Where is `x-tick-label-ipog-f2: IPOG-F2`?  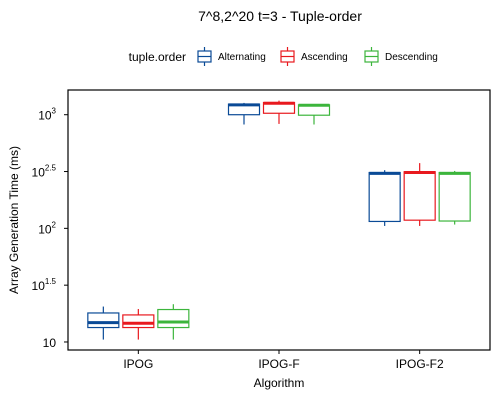 x-tick-label-ipog-f2: IPOG-F2 is located at coordinates (420, 364).